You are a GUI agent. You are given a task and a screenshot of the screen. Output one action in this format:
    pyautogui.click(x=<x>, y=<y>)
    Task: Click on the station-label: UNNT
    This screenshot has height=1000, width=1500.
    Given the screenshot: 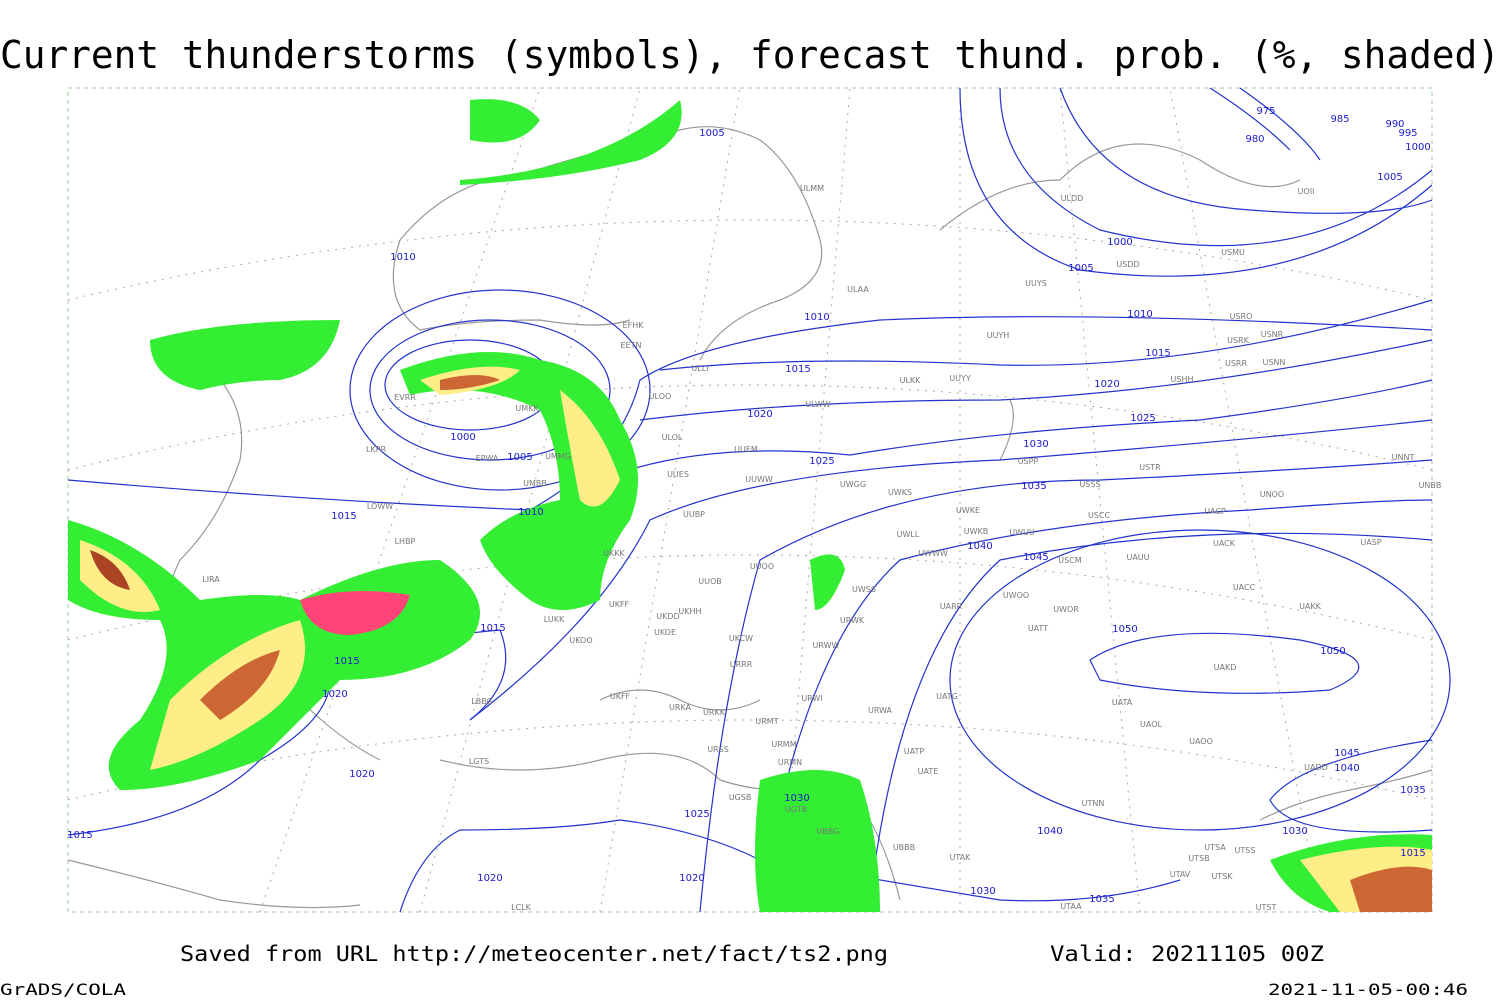 What is the action you would take?
    pyautogui.click(x=1403, y=457)
    